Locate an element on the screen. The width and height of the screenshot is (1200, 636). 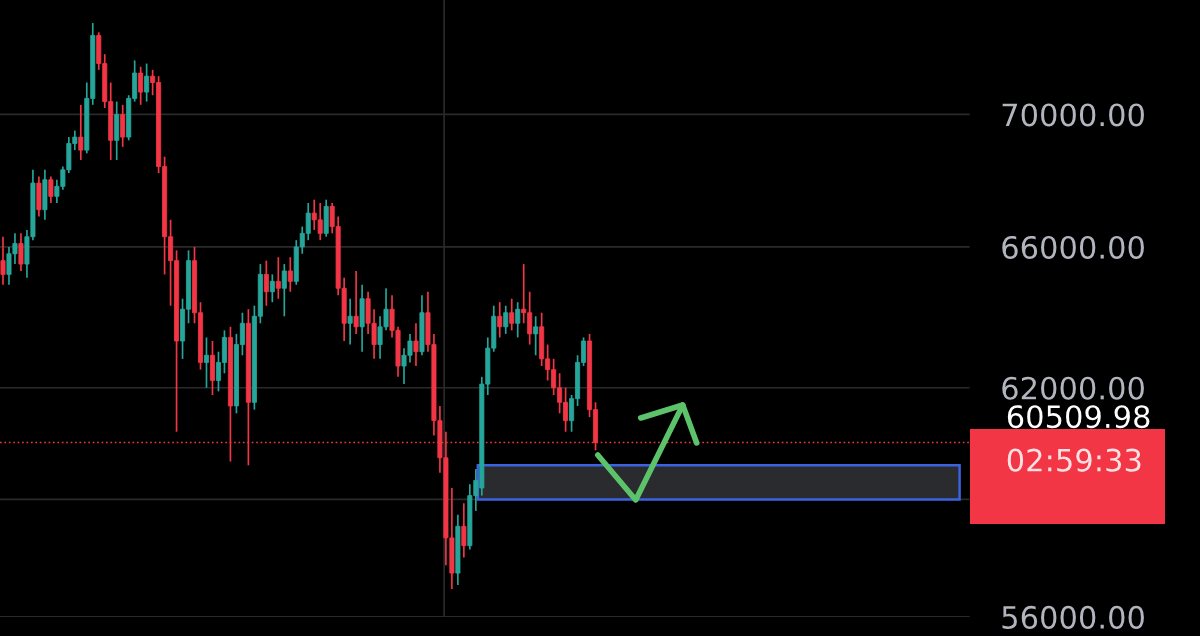
y-tick-label: 66000.00 is located at coordinates (1073, 247).